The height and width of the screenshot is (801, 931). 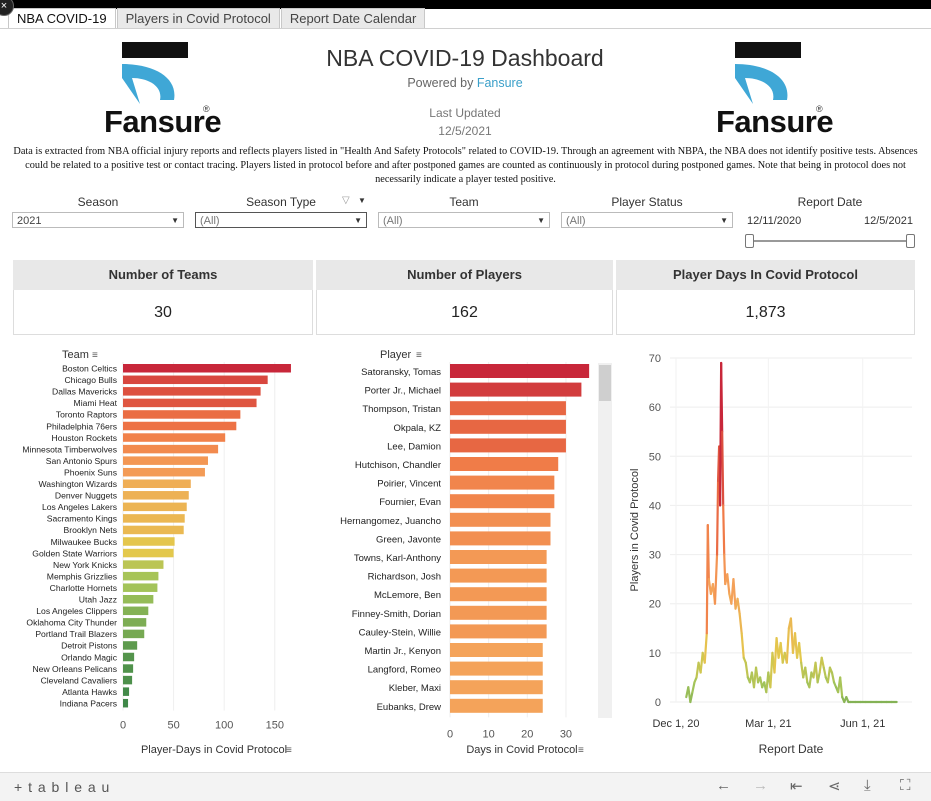 I want to click on team-label: Dallas Mavericks, so click(x=84, y=392).